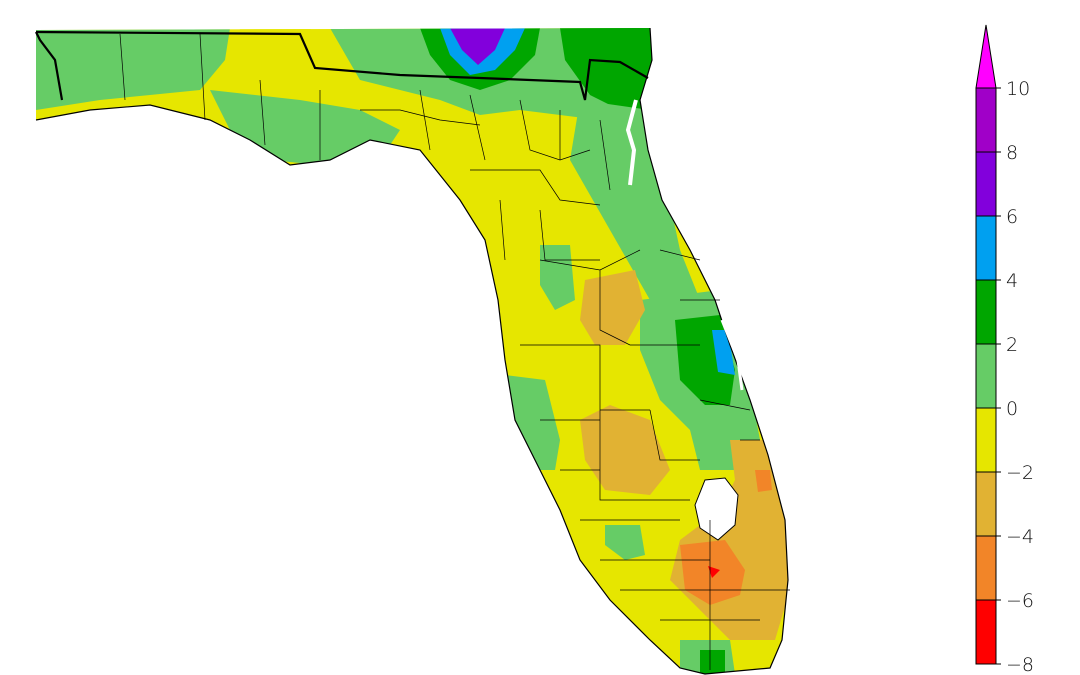 The image size is (1080, 675). What do you see at coordinates (986, 56) in the screenshot?
I see `legend-overflow-high-arrow` at bounding box center [986, 56].